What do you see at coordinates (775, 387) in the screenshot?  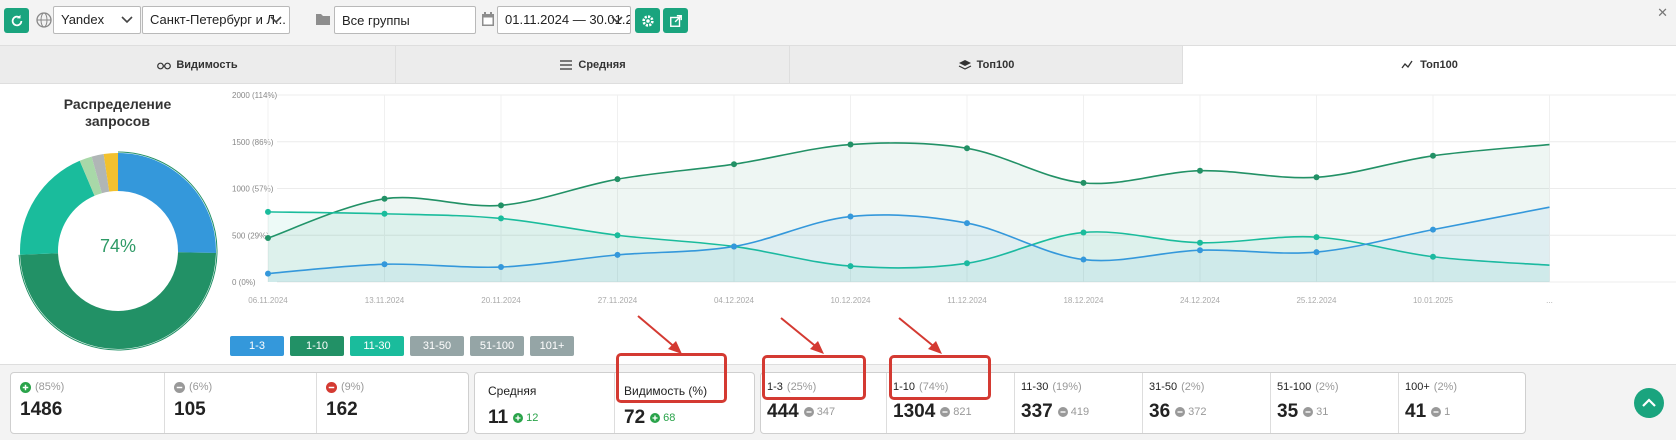 I see `summary-label: 1-3` at bounding box center [775, 387].